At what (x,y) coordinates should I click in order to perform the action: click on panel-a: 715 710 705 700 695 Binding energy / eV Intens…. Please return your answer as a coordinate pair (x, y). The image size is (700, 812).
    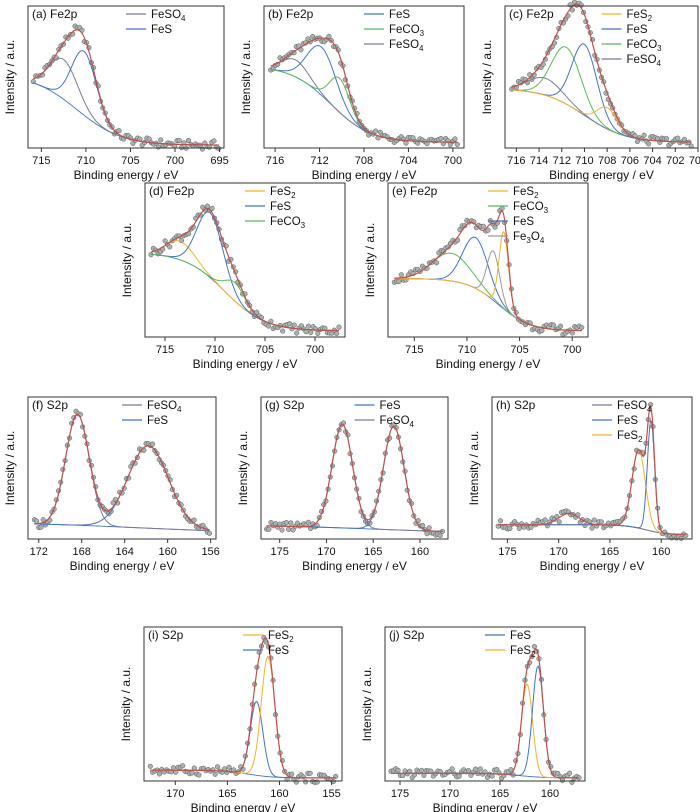
    Looking at the image, I should click on (116, 93).